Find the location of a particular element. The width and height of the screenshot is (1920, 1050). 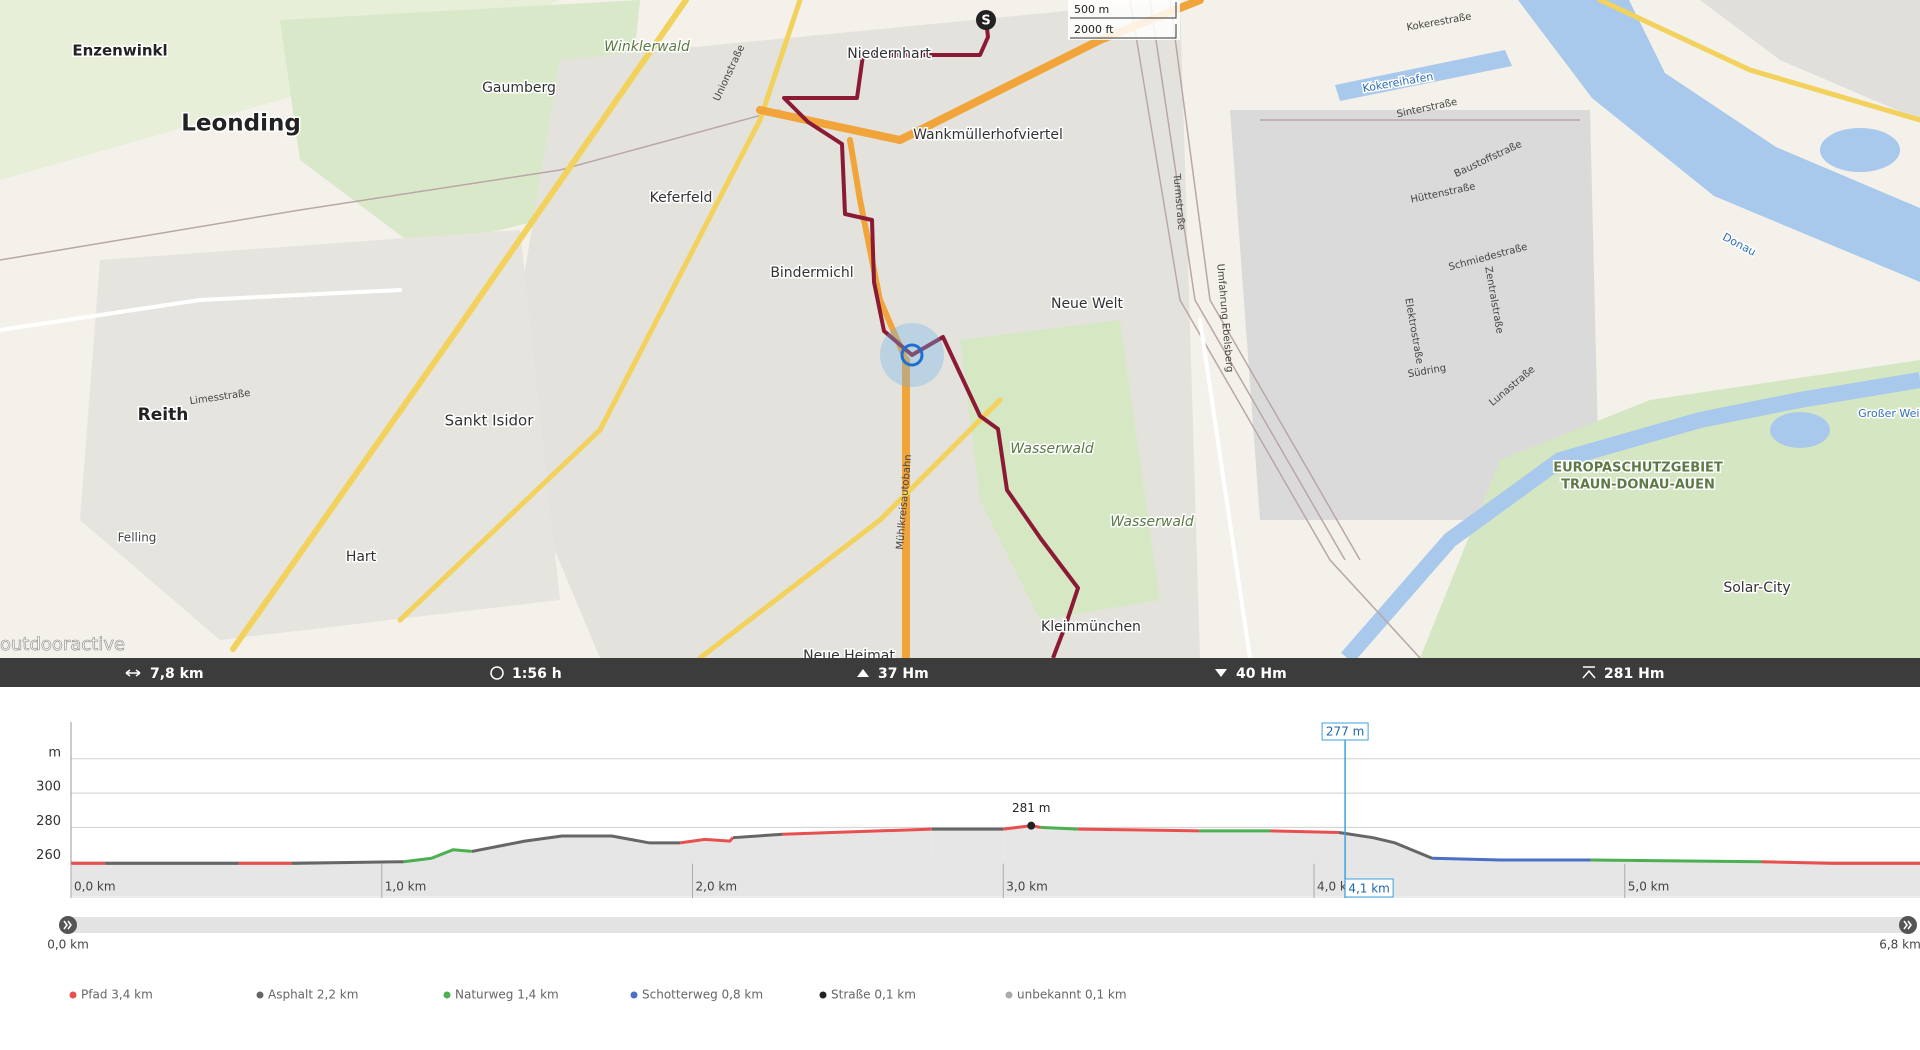

peak-marker is located at coordinates (1031, 825).